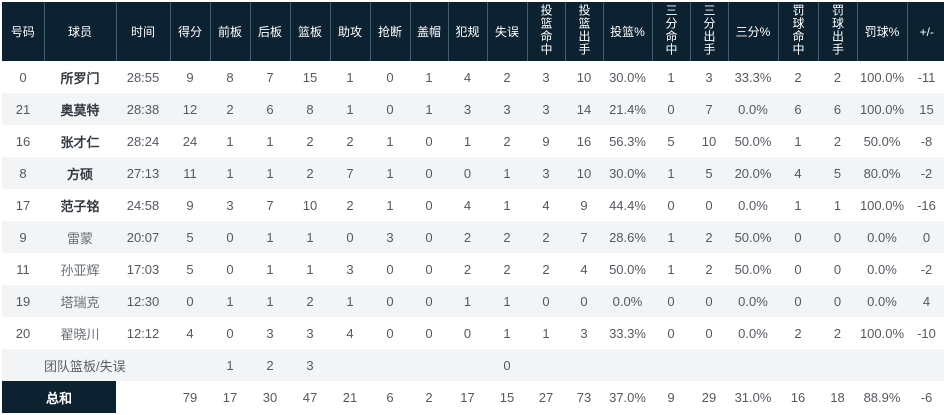 Image resolution: width=944 pixels, height=415 pixels. What do you see at coordinates (23, 237) in the screenshot?
I see `jersey-number: 9` at bounding box center [23, 237].